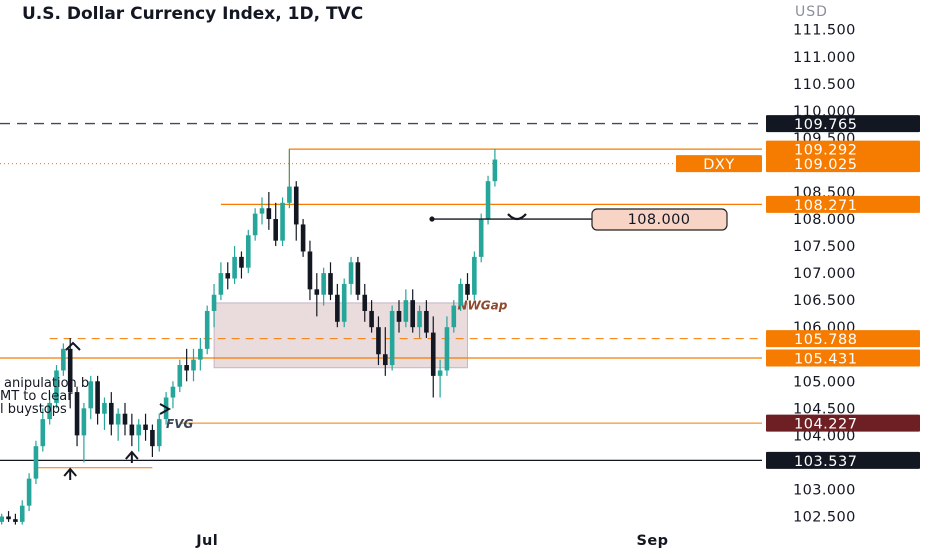 This screenshot has height=550, width=932. I want to click on symbol-tag, so click(719, 164).